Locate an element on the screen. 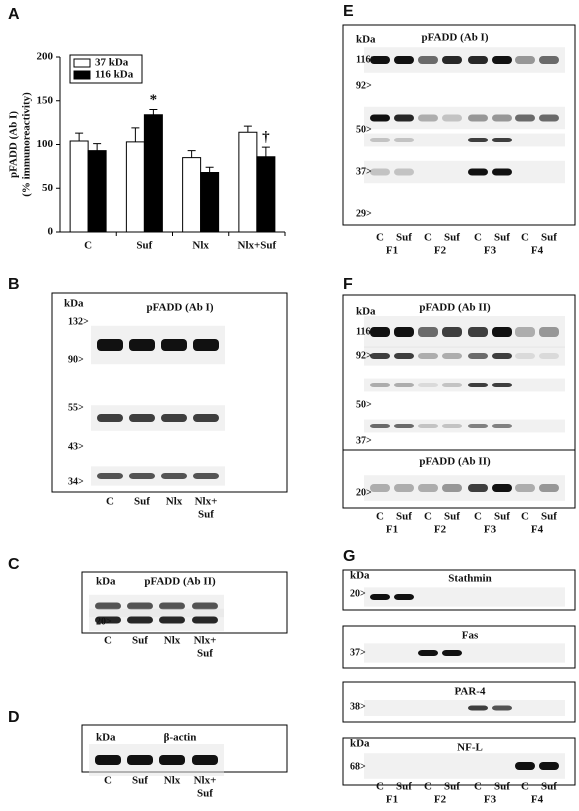 The image size is (579, 811). panel-letter: G is located at coordinates (349, 556).